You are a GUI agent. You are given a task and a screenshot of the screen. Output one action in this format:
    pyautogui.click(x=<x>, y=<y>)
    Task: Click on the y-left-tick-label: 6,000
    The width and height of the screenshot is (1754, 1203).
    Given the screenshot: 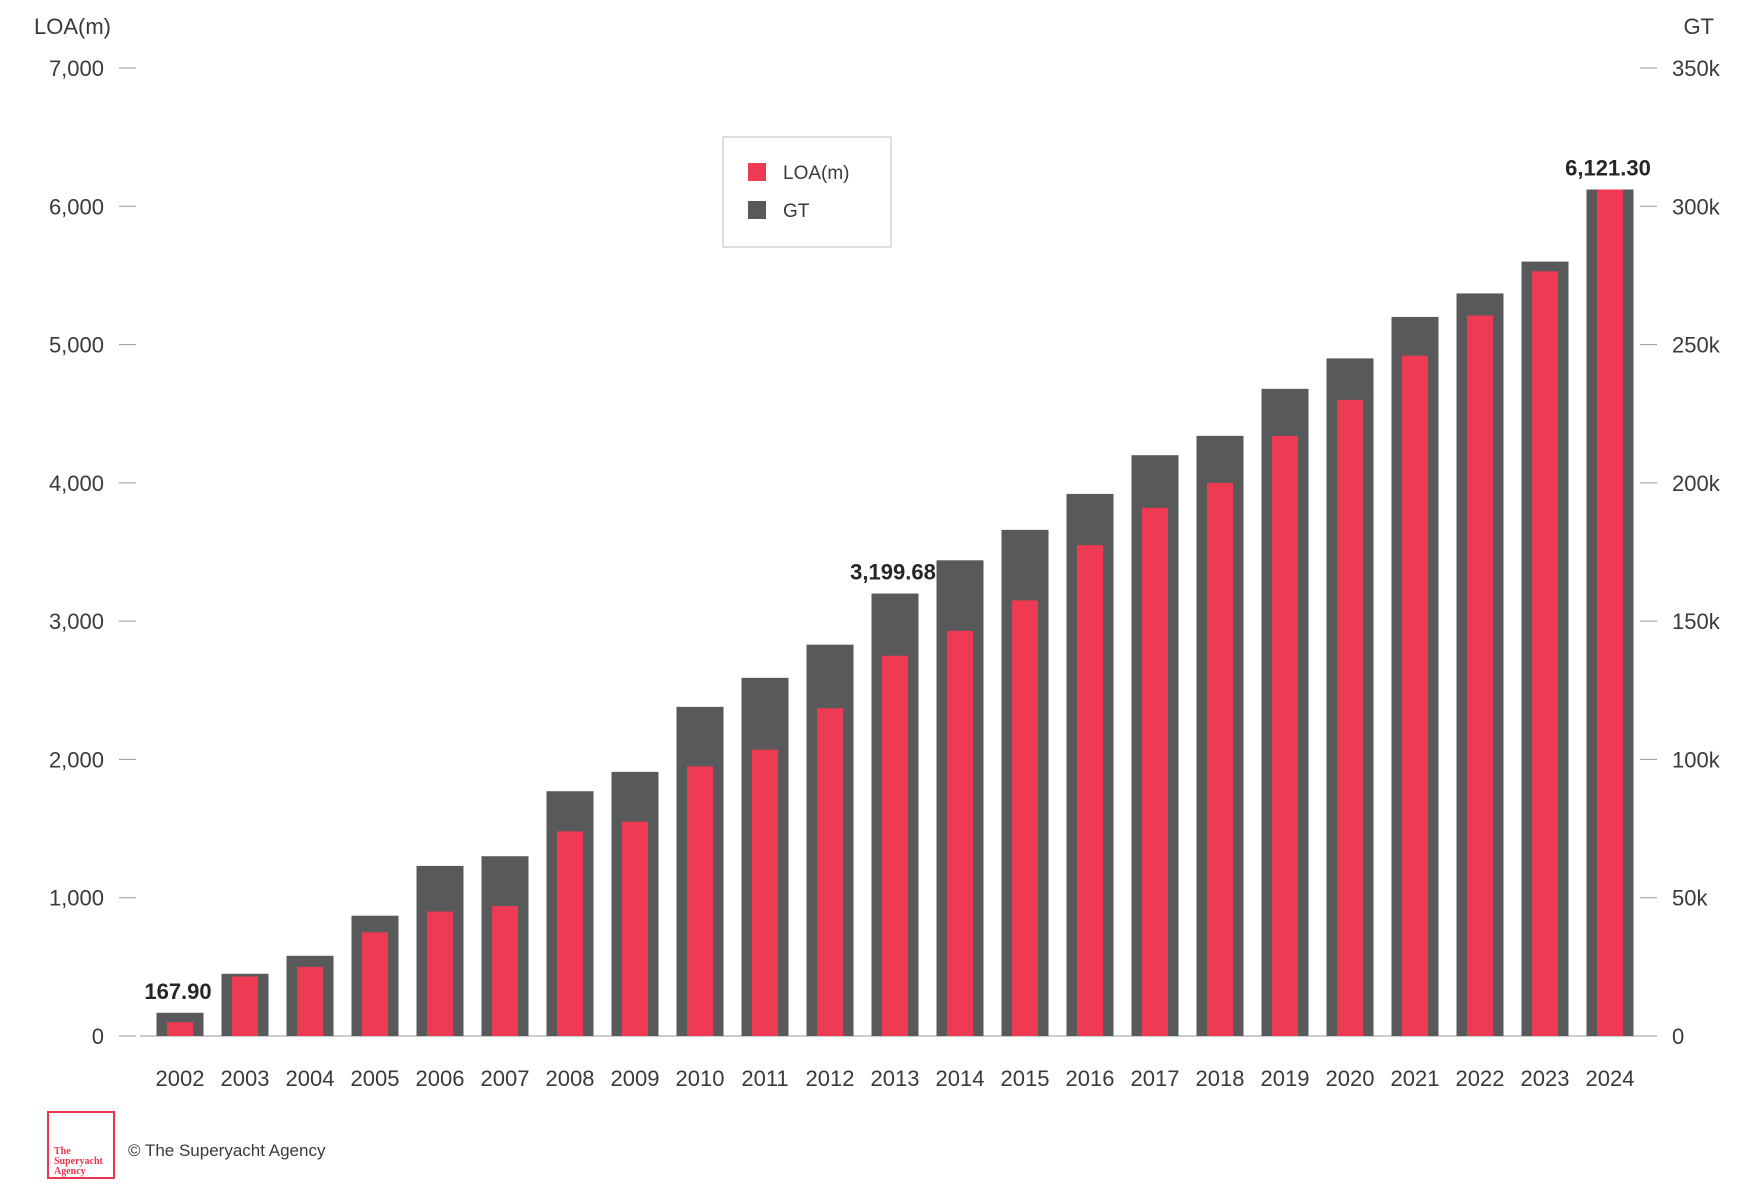 What is the action you would take?
    pyautogui.click(x=76, y=206)
    